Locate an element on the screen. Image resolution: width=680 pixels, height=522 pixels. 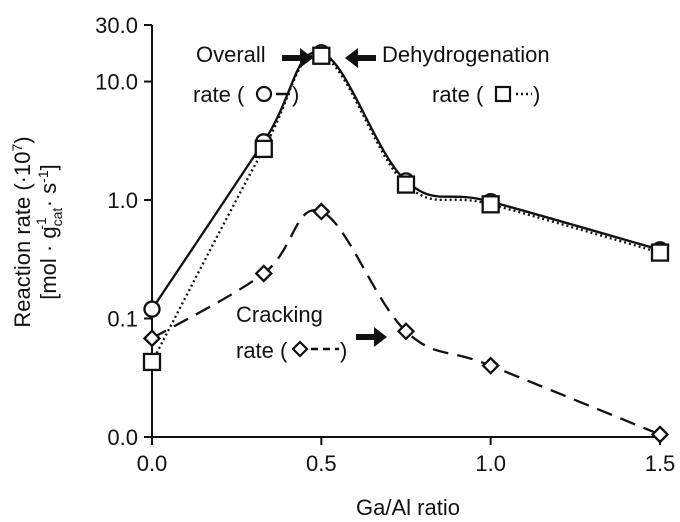
y-axis-title: Reaction rate (·107) [mol · gcat-1· s-1] is located at coordinates (37, 231).